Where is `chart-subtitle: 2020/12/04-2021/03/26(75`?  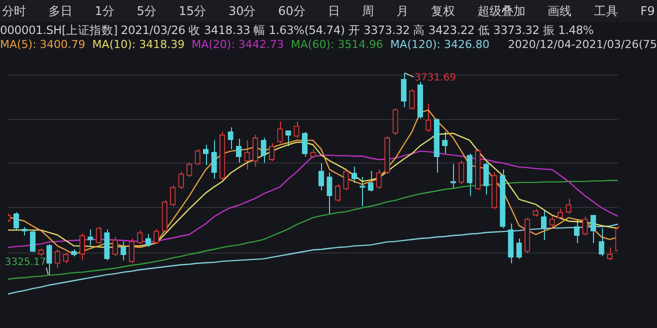
chart-subtitle: 2020/12/04-2021/03/26(75 is located at coordinates (582, 44).